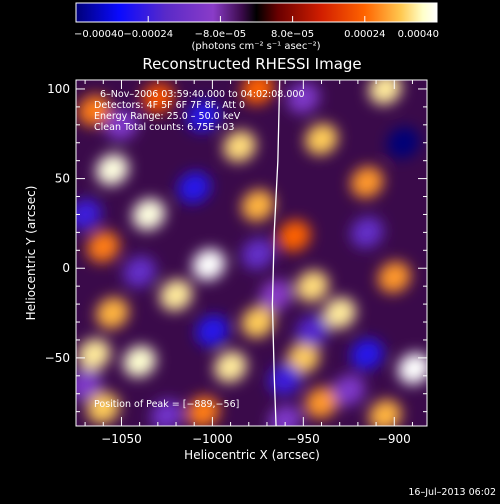 This screenshot has height=504, width=500. Describe the element at coordinates (255, 46) in the screenshot. I see `colorbar-unit-label: (photons cm⁻² s⁻¹ asec⁻²)` at that location.